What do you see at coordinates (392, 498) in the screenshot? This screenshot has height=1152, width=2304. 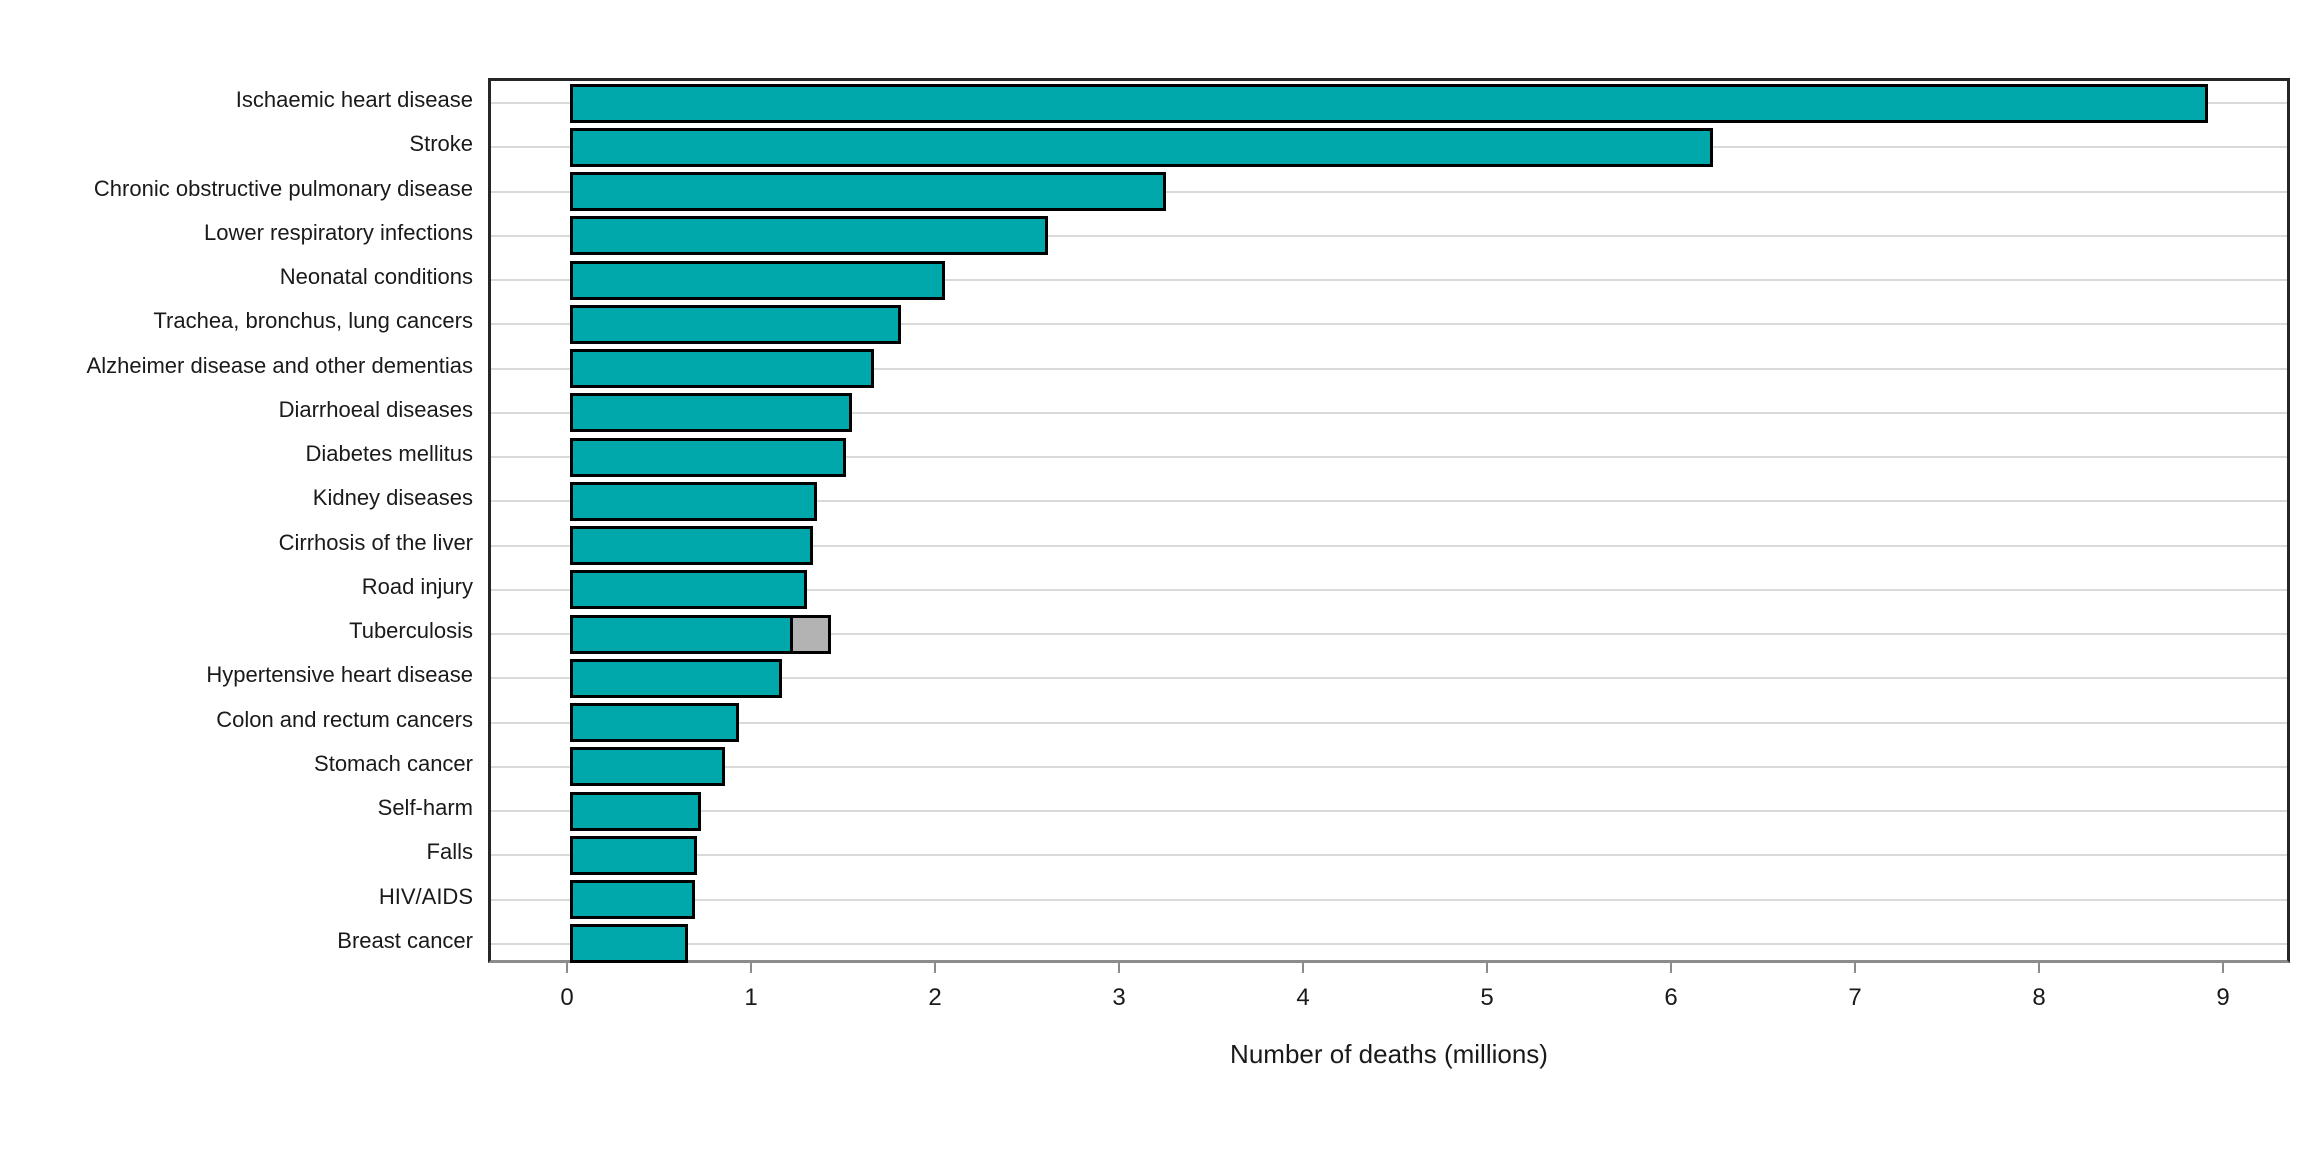 I see `y-axis-label: Kidney diseases` at bounding box center [392, 498].